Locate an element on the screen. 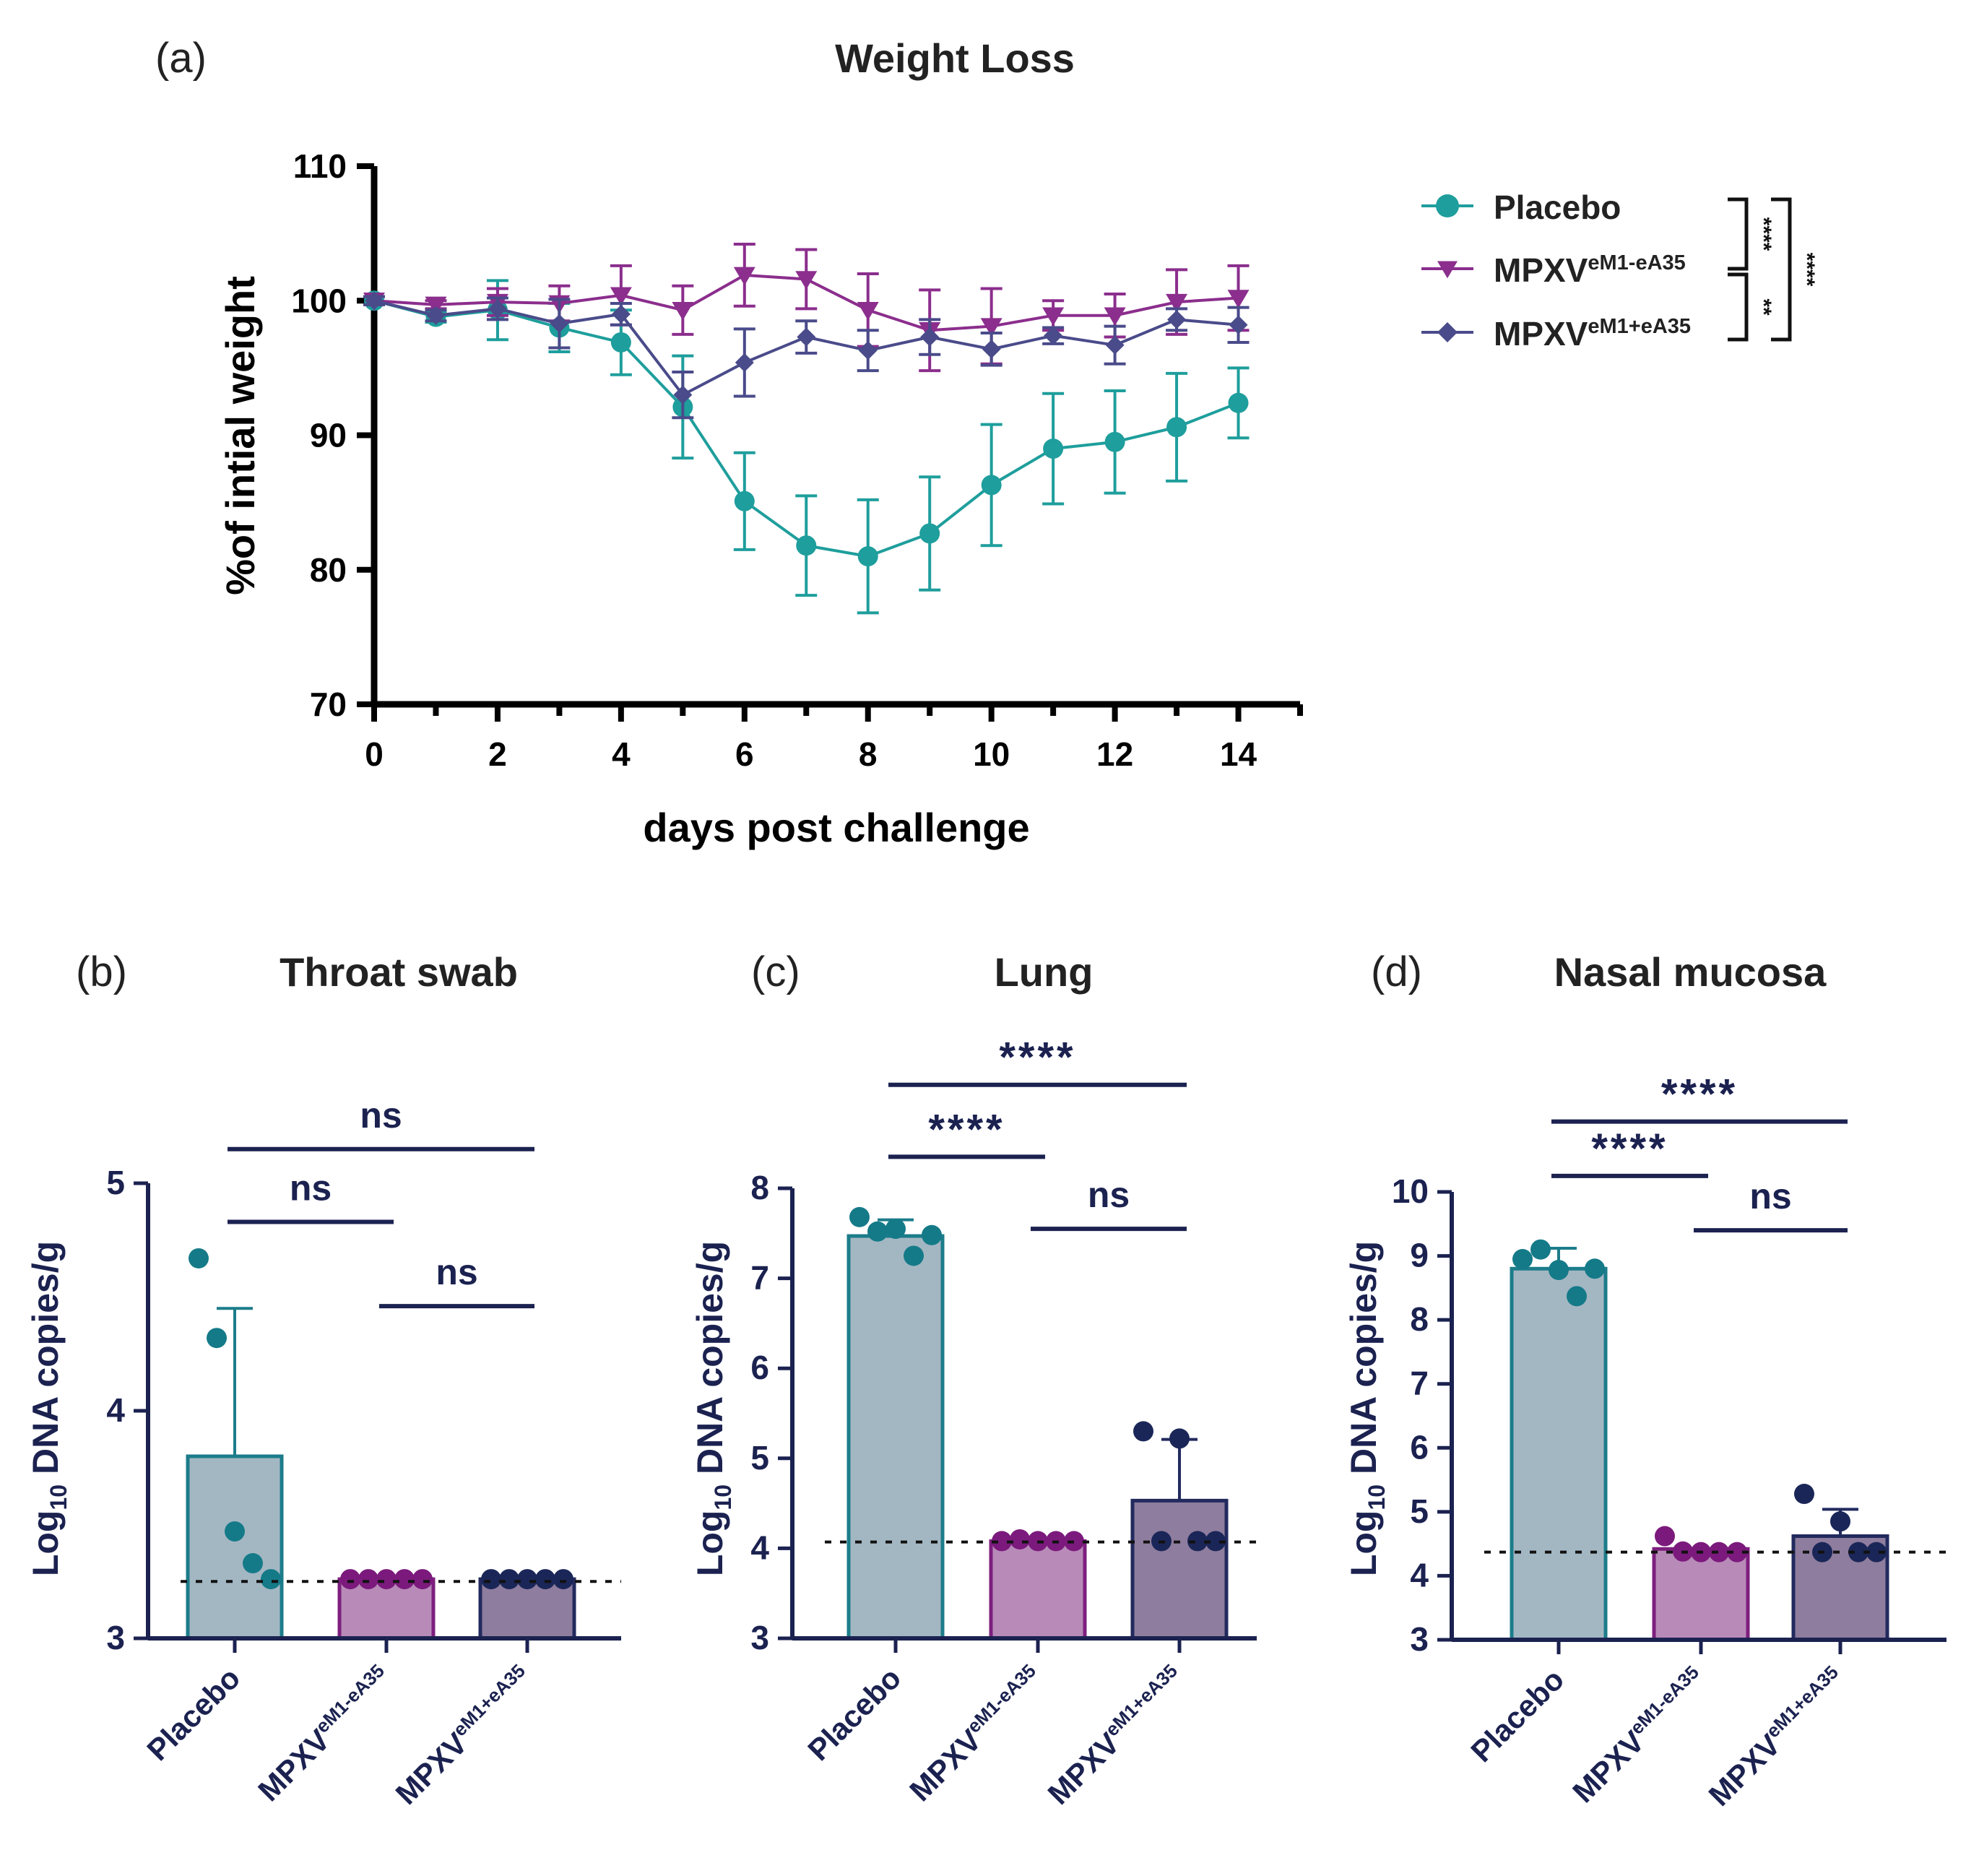  x-tick-label: 8 is located at coordinates (868, 754).